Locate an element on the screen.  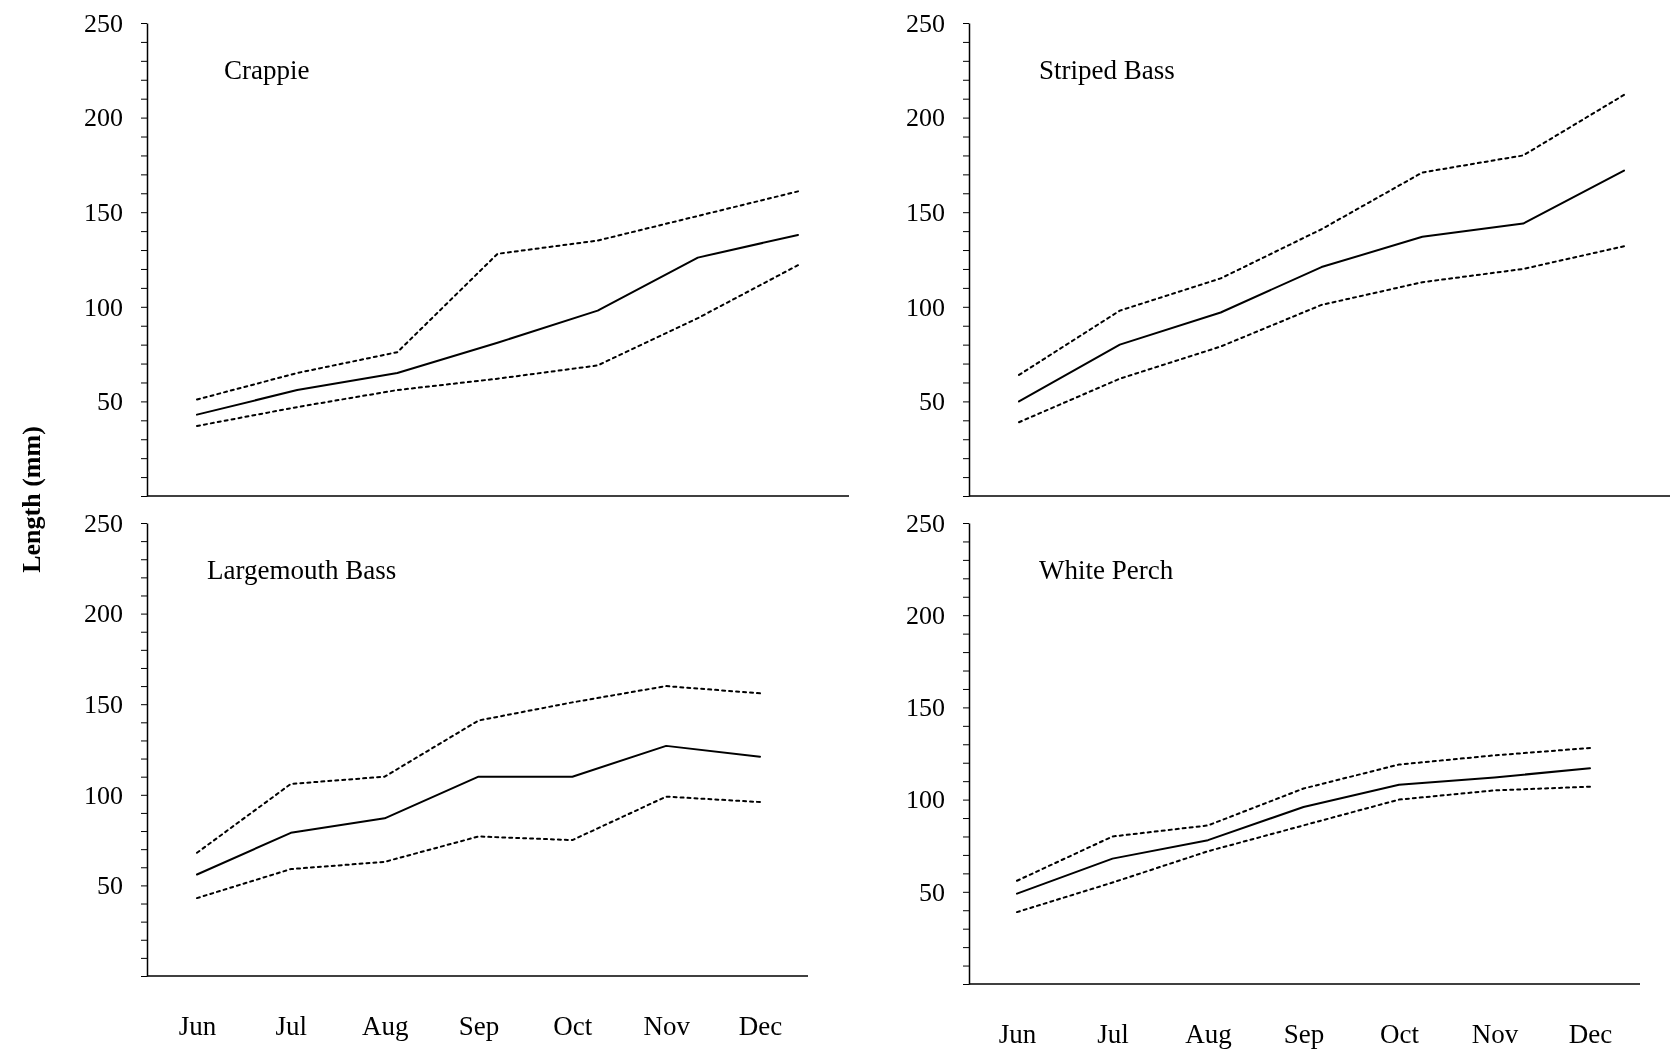
y-axis-title: Length (mm) is located at coordinates (31, 499).